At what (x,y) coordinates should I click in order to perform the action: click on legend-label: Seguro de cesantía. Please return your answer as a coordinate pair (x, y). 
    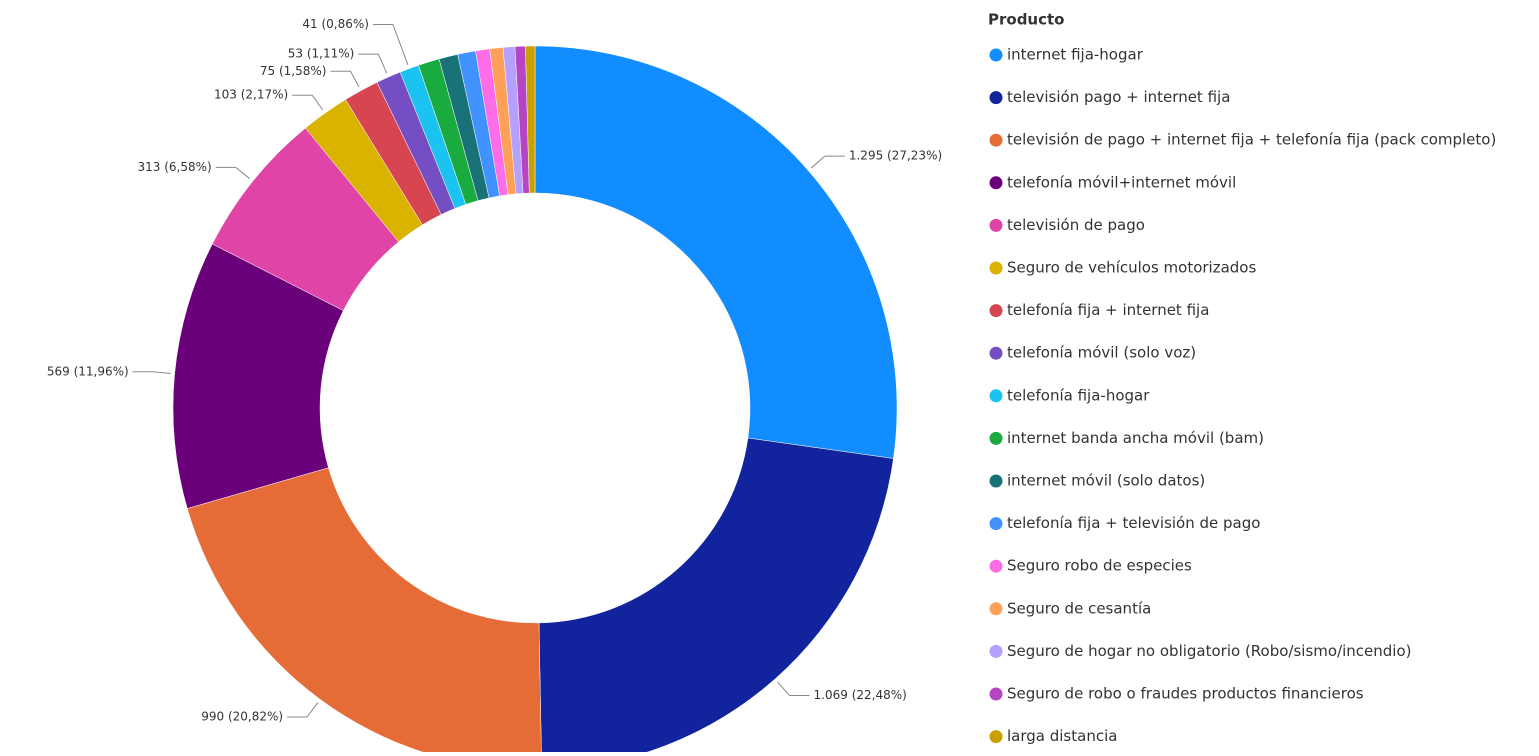
    Looking at the image, I should click on (1079, 608).